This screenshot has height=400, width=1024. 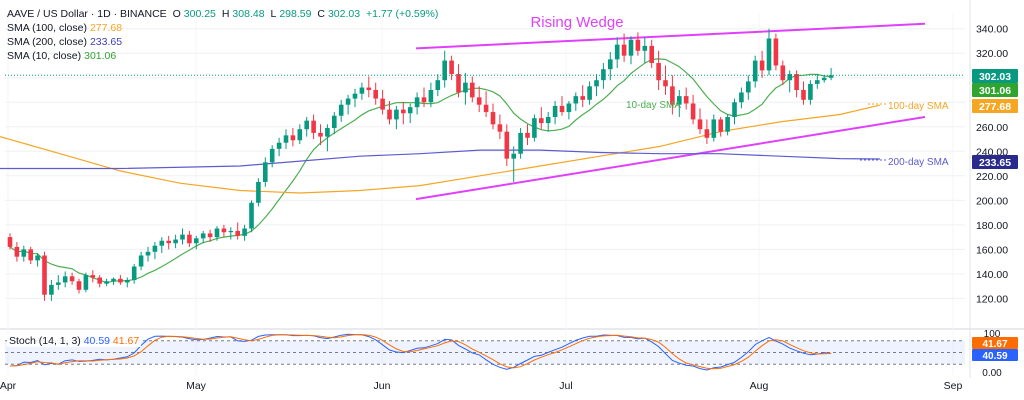 I want to click on stoch-k-value: 40.59, so click(x=96, y=341).